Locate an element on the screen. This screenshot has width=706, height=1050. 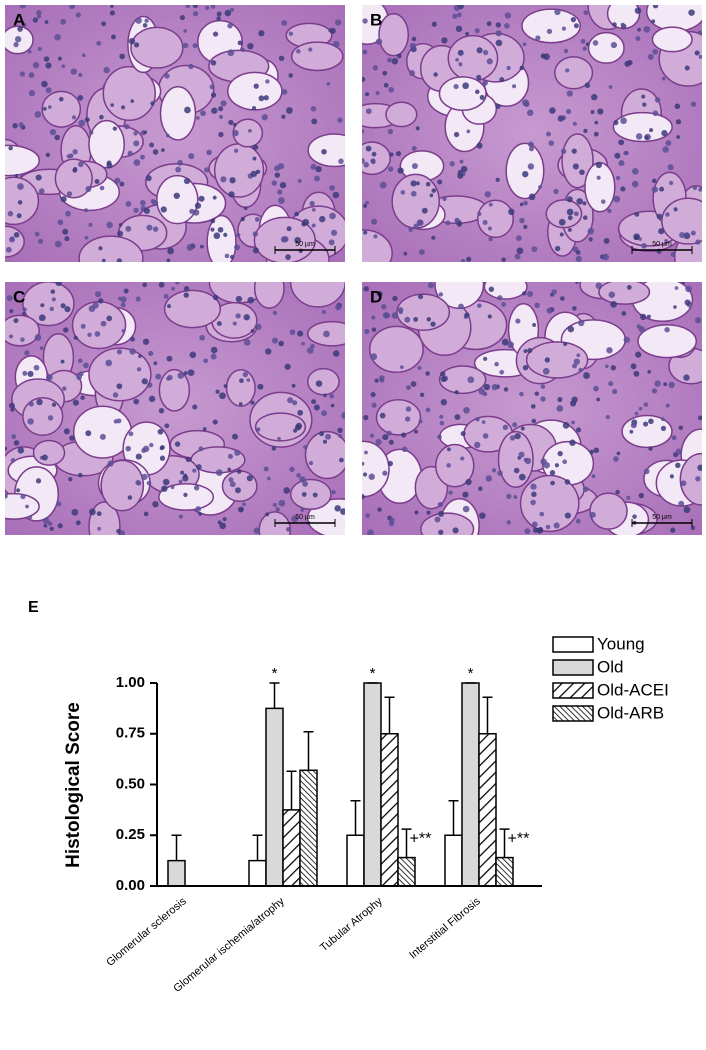
legend-label: Old-ARB is located at coordinates (630, 712).